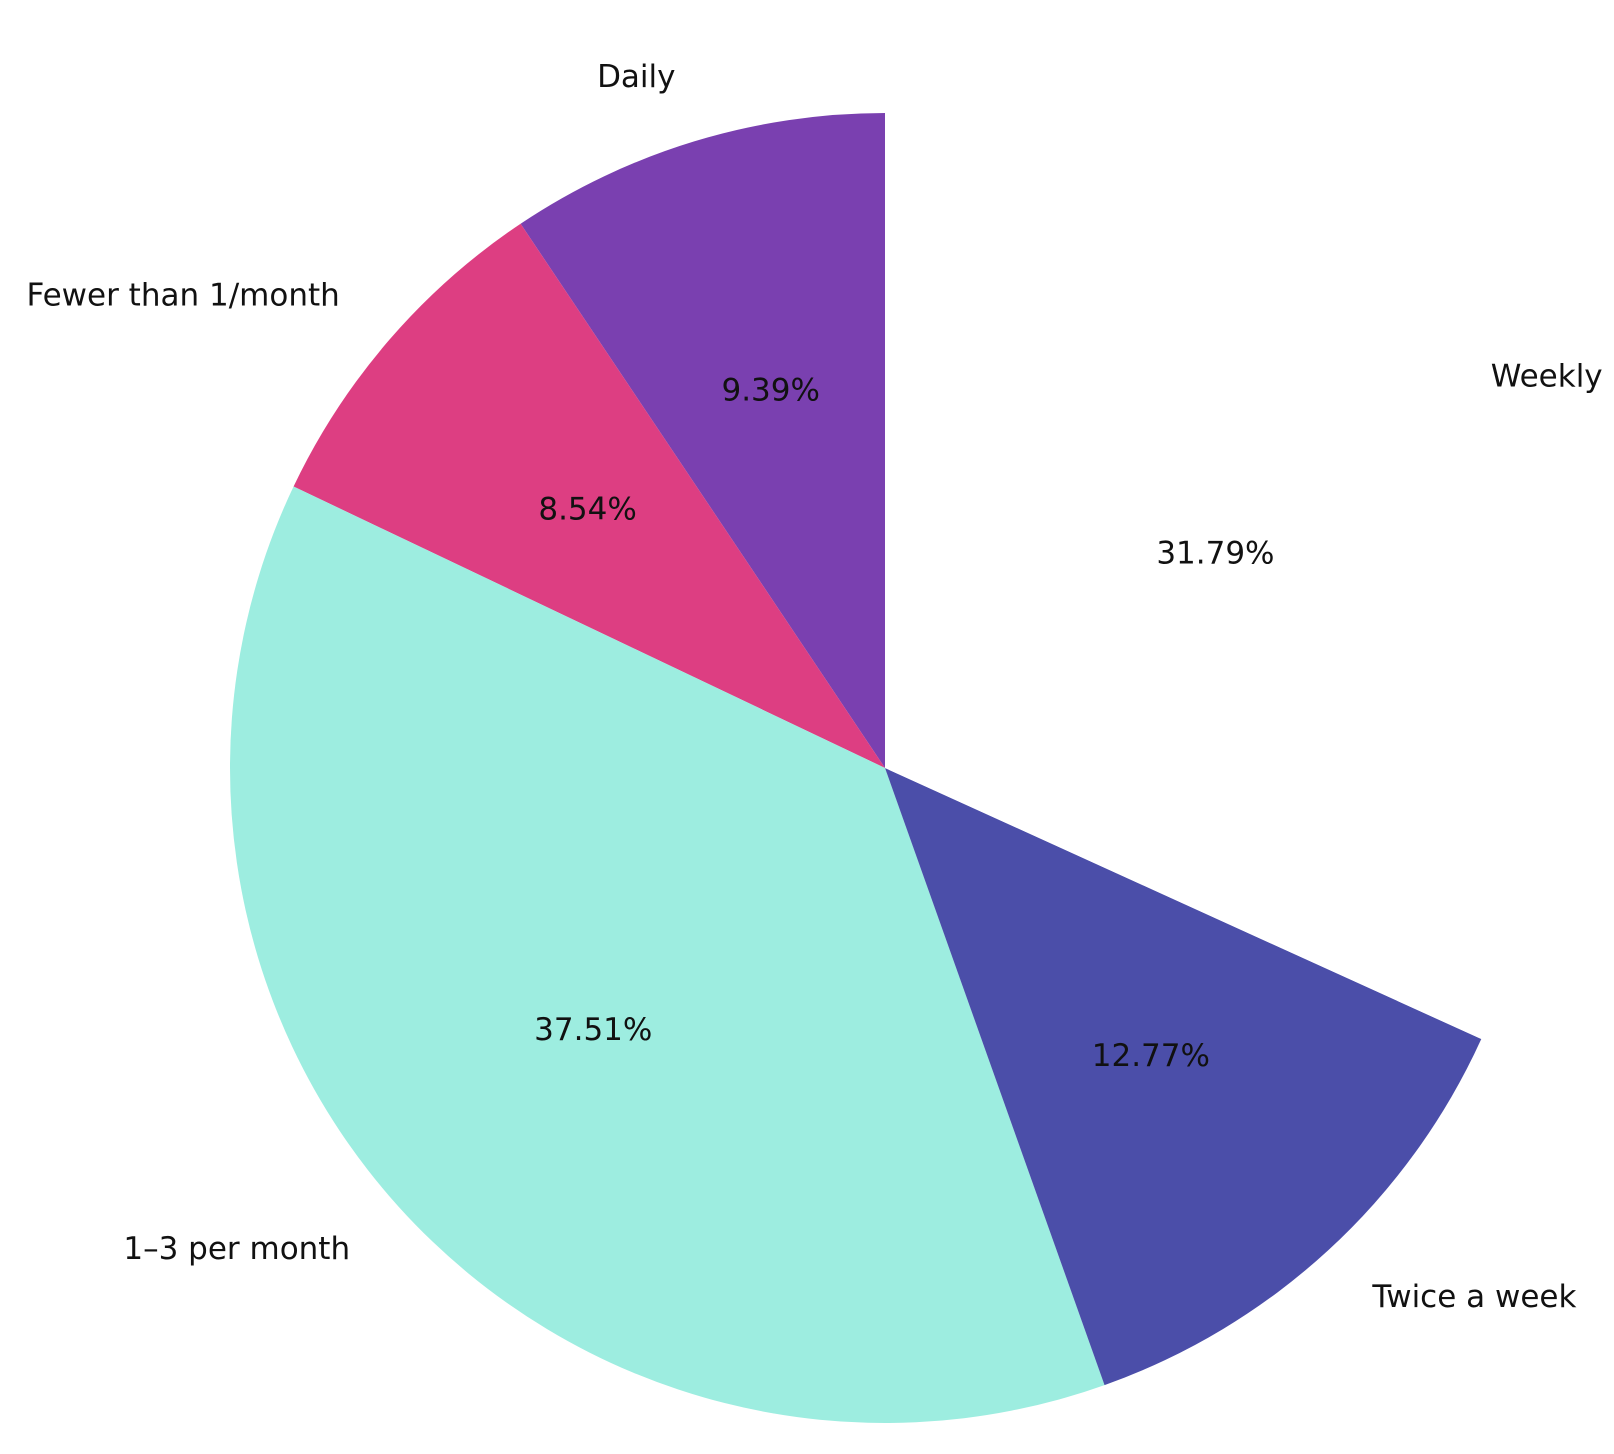  What do you see at coordinates (1215, 554) in the screenshot?
I see `slice-percent-weekly: 31.79%` at bounding box center [1215, 554].